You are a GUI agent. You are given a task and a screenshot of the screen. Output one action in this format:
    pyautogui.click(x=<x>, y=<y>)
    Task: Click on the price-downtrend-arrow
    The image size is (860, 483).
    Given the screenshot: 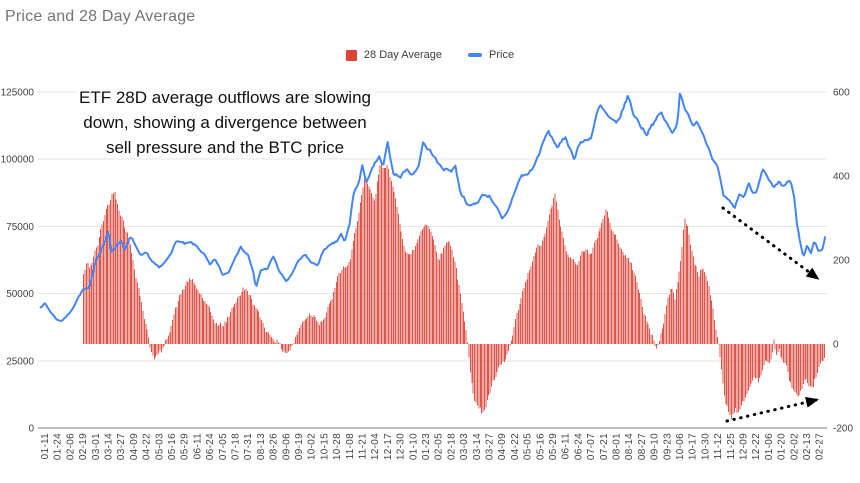 What is the action you would take?
    pyautogui.click(x=770, y=243)
    